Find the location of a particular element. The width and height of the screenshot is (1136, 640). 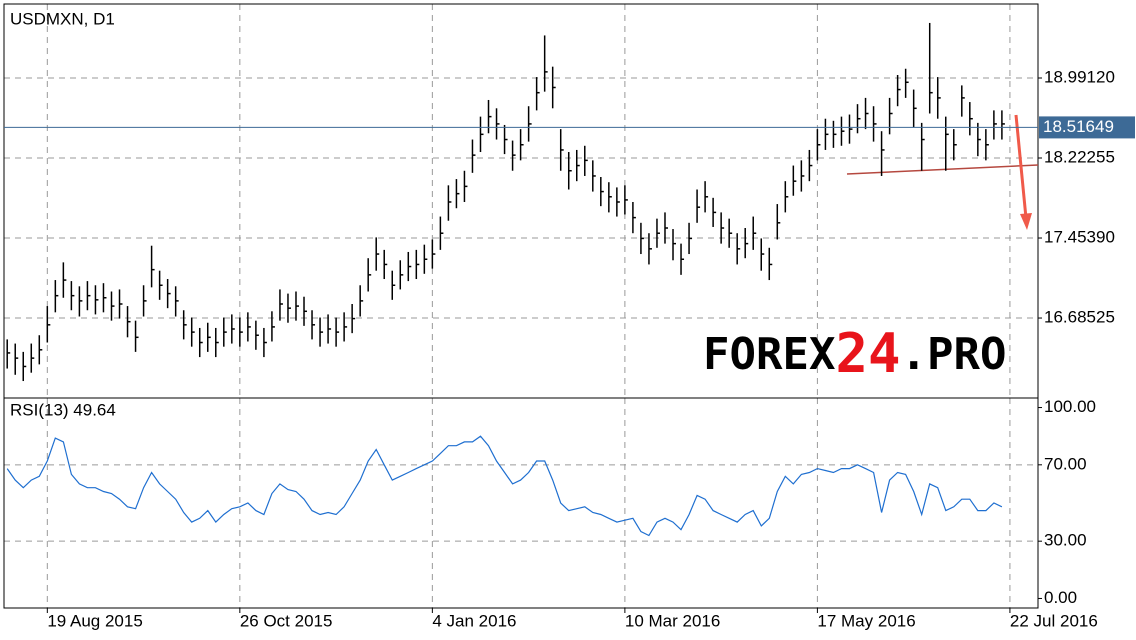

y-tick-label: 18.99120 is located at coordinates (1079, 76).